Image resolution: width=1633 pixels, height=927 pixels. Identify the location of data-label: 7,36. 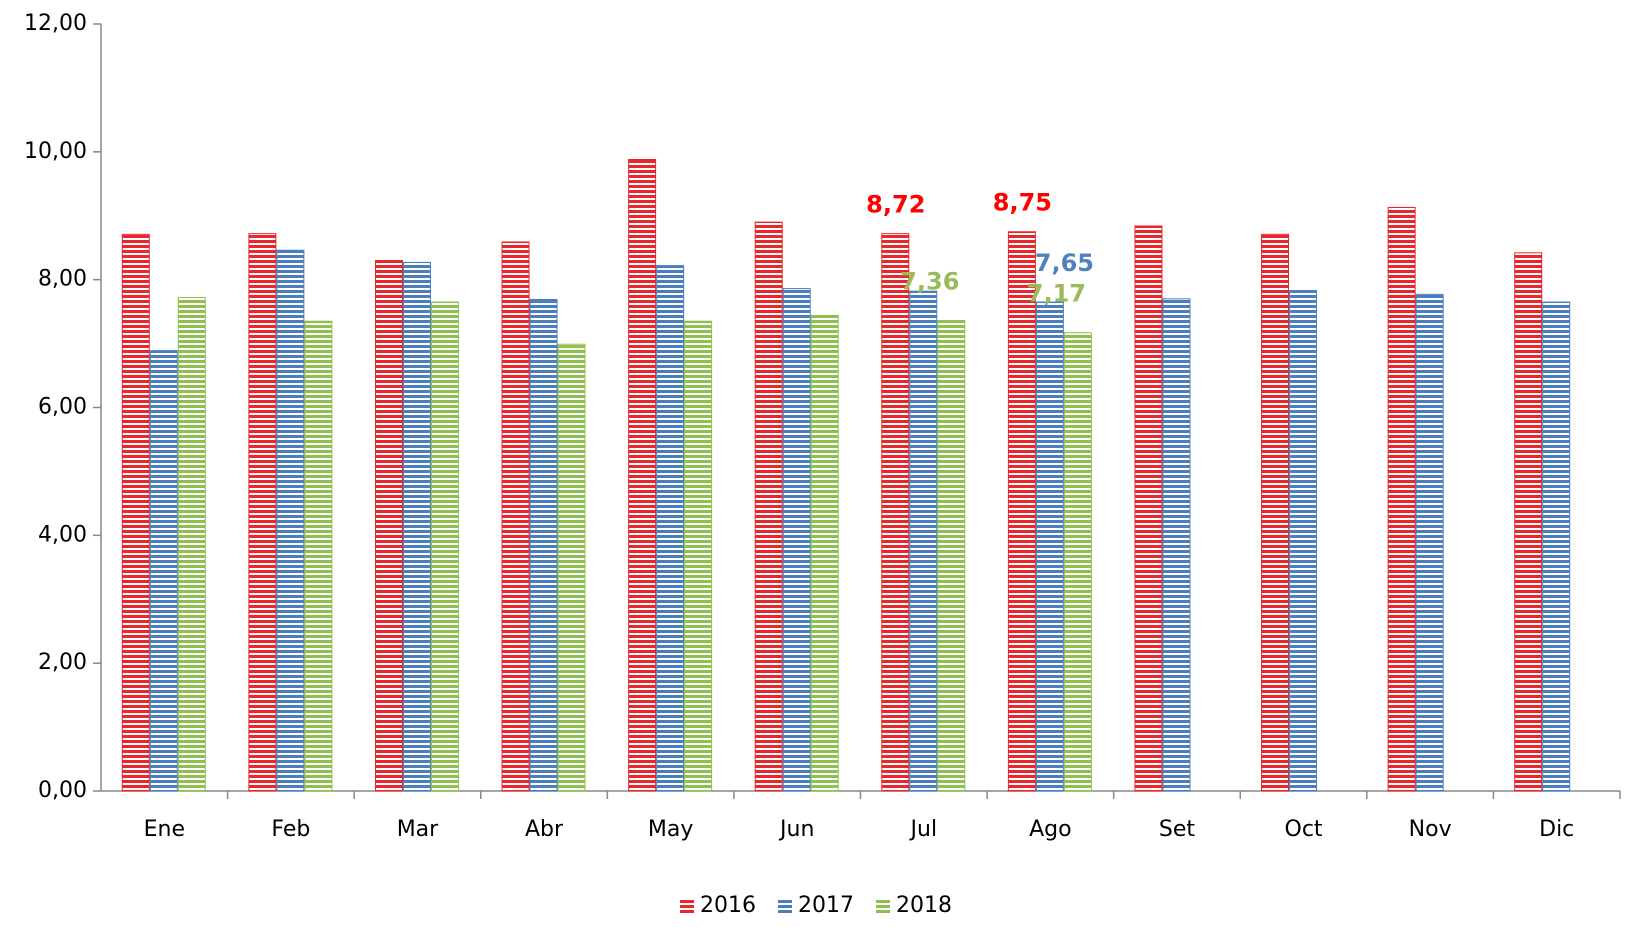
(929, 282).